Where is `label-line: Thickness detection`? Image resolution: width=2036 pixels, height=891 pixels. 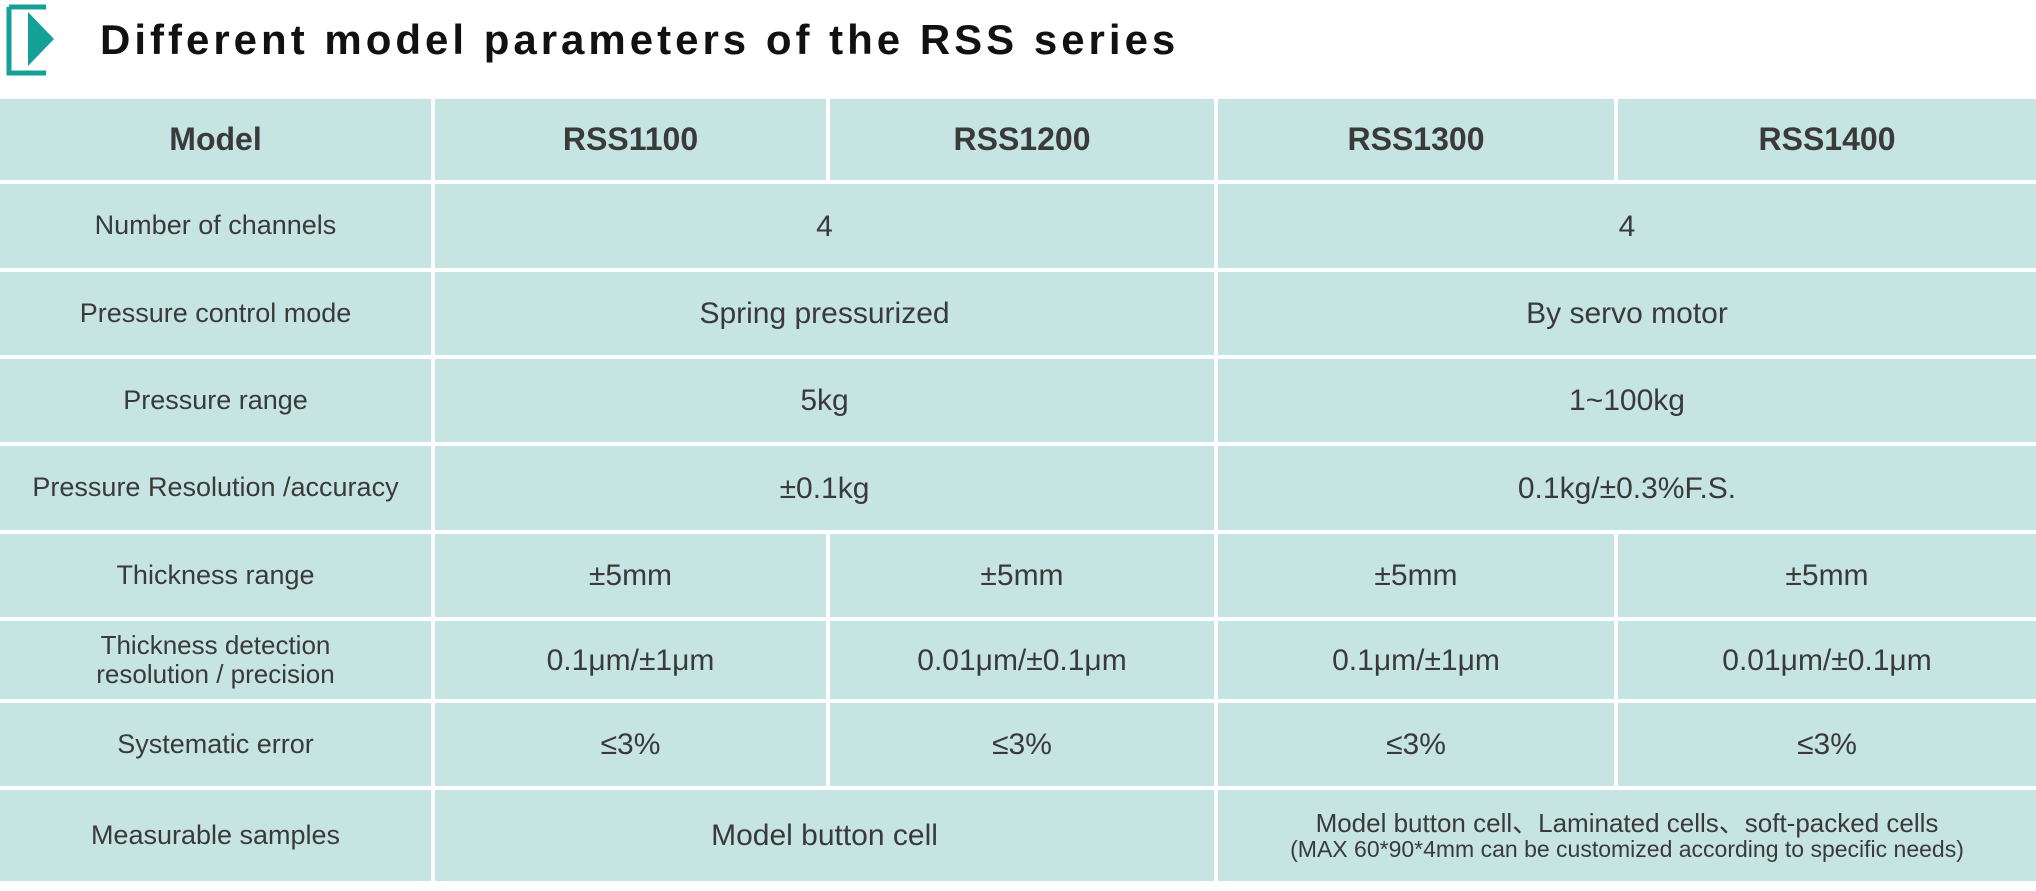
label-line: Thickness detection is located at coordinates (215, 645).